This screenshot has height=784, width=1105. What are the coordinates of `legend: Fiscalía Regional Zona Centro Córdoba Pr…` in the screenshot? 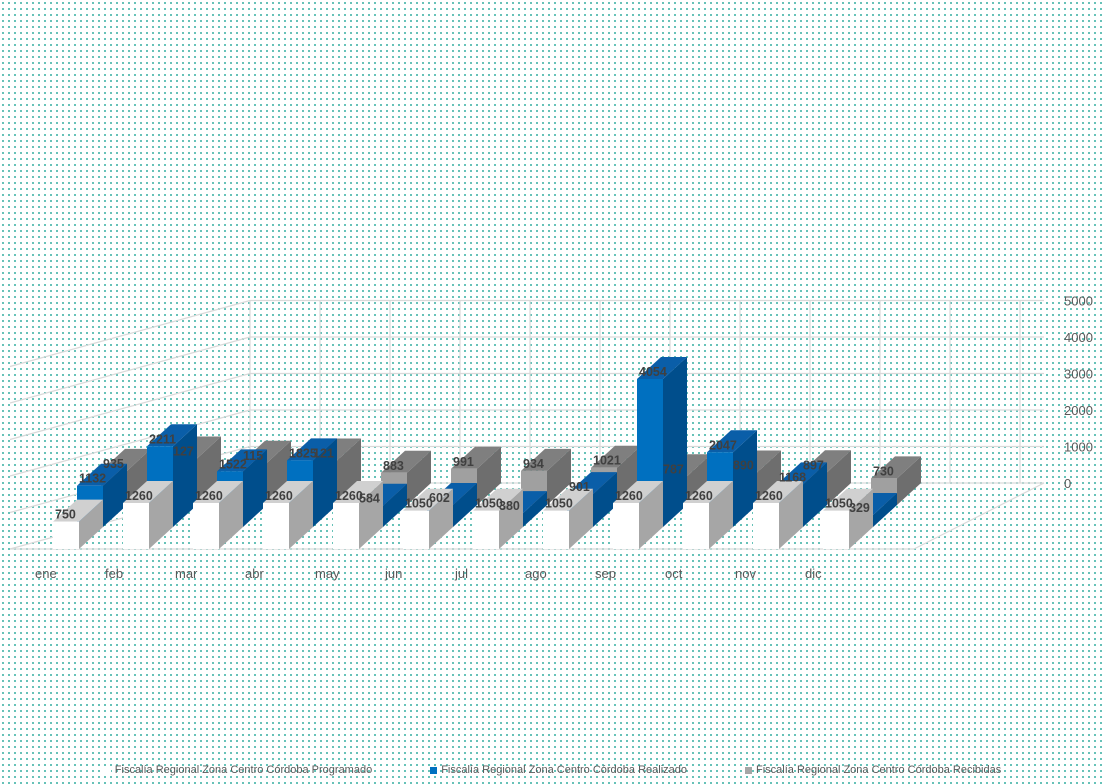 It's located at (552, 770).